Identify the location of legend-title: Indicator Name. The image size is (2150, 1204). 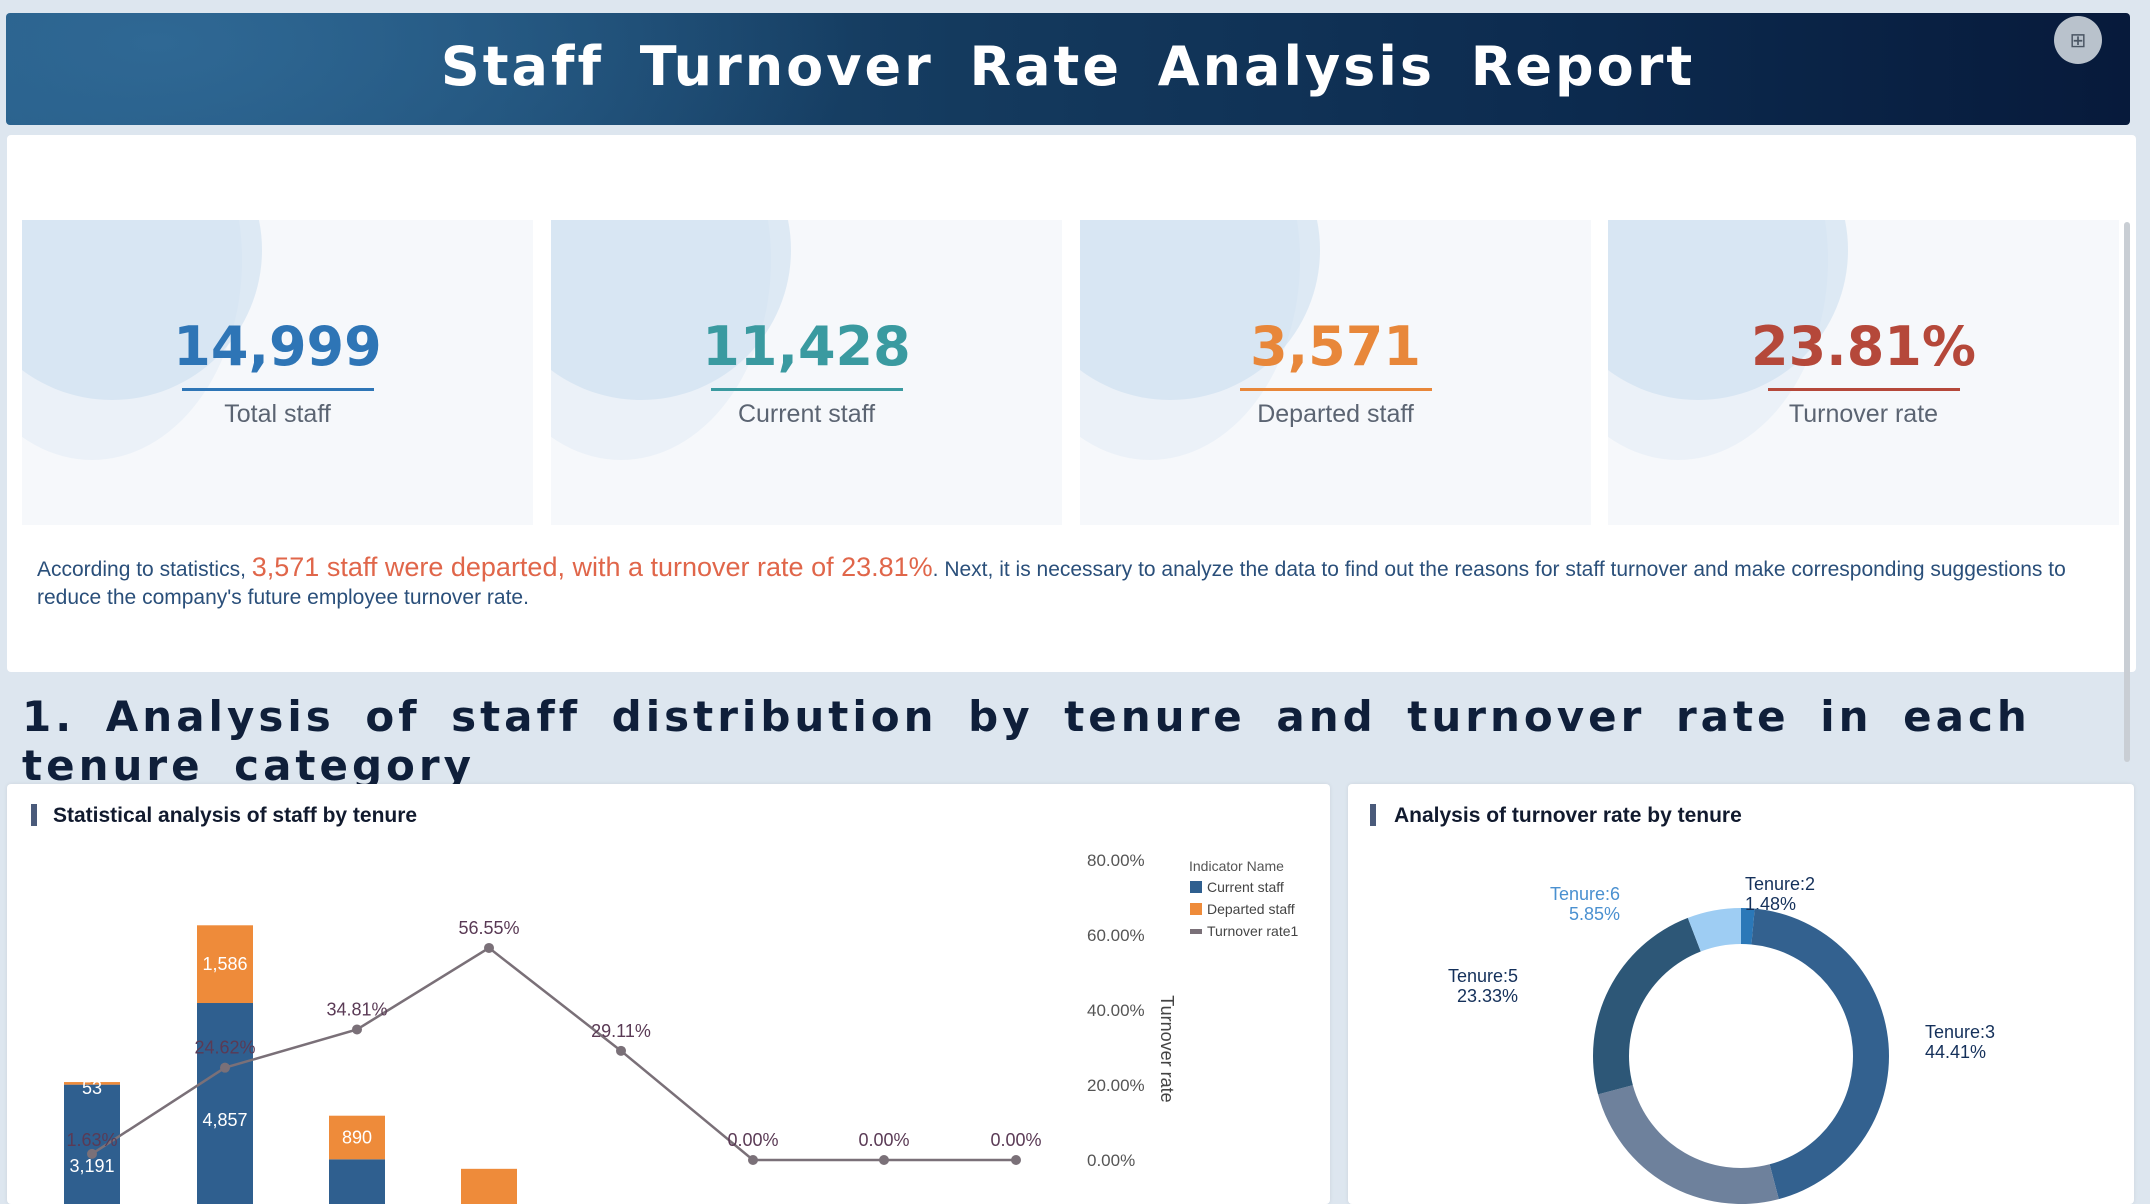
(1236, 866).